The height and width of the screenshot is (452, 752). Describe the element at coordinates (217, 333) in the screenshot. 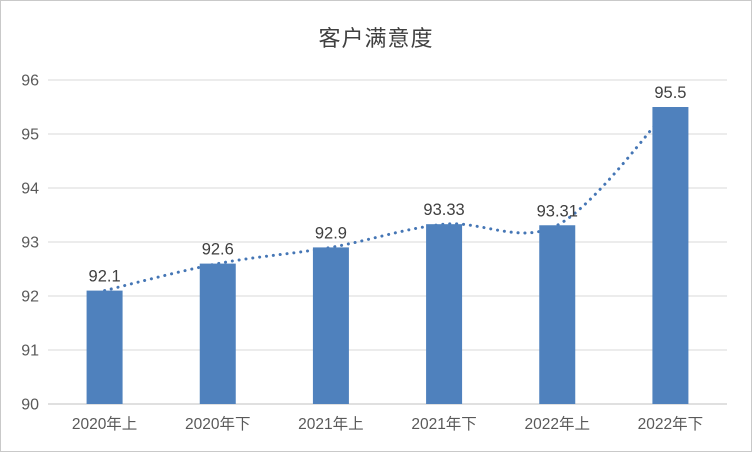

I see `bar-2020年下` at that location.